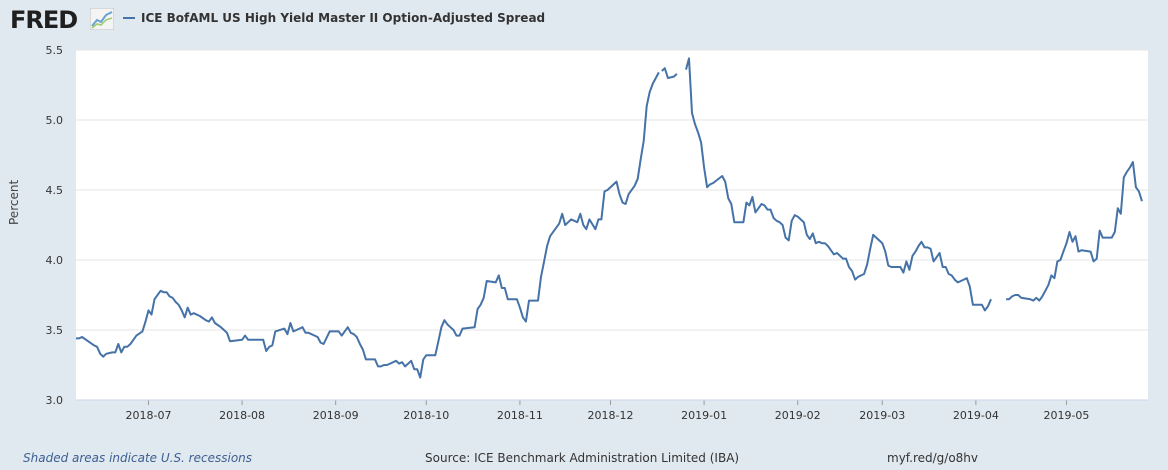 The image size is (1168, 470). I want to click on y-tick-label: 5.5, so click(55, 50).